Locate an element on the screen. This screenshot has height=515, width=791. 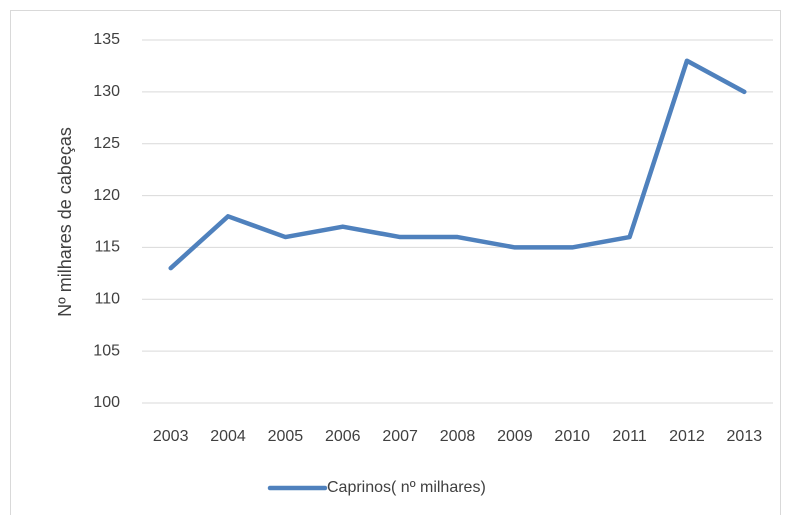
x-tick-label: 2011 is located at coordinates (629, 436).